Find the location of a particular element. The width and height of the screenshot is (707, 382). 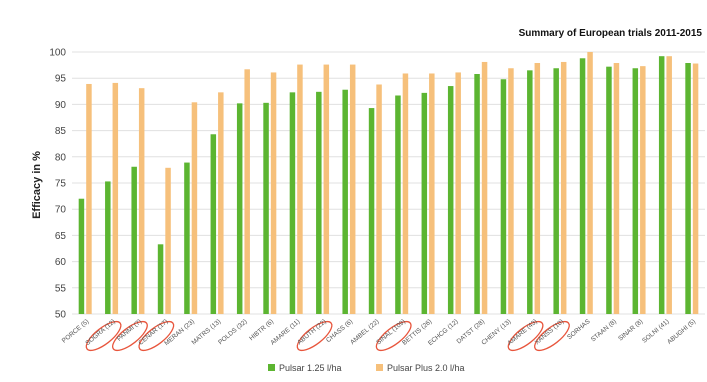

legend: Pulsar 1.25 l/ha Pulsar Plus 2.0 l/ha is located at coordinates (366, 368).